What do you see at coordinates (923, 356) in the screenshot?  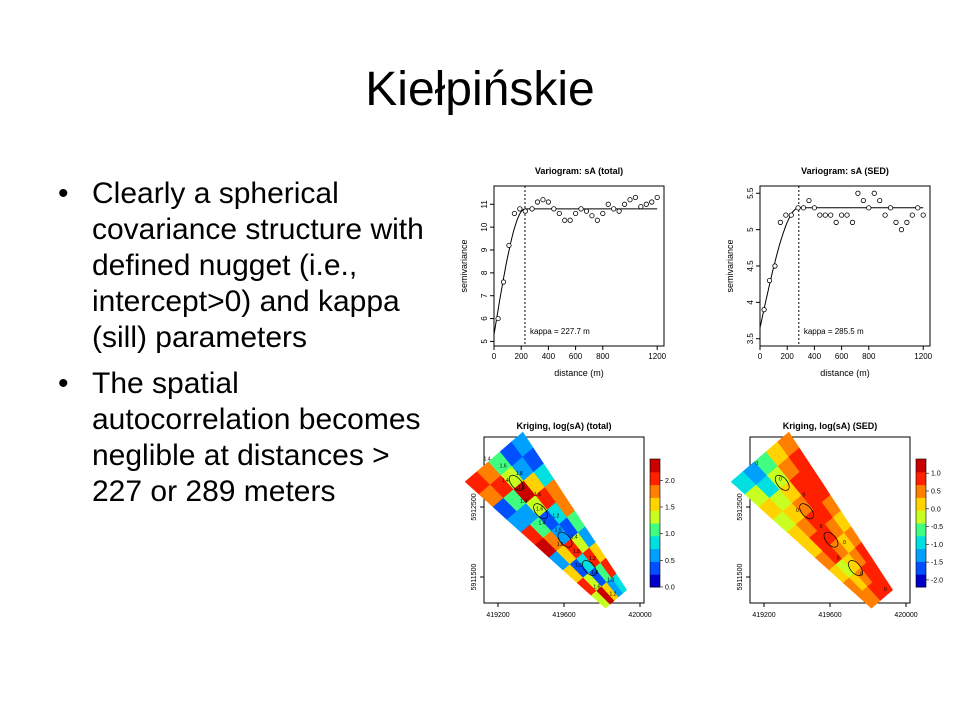 I see `x-tick-label: 1200` at bounding box center [923, 356].